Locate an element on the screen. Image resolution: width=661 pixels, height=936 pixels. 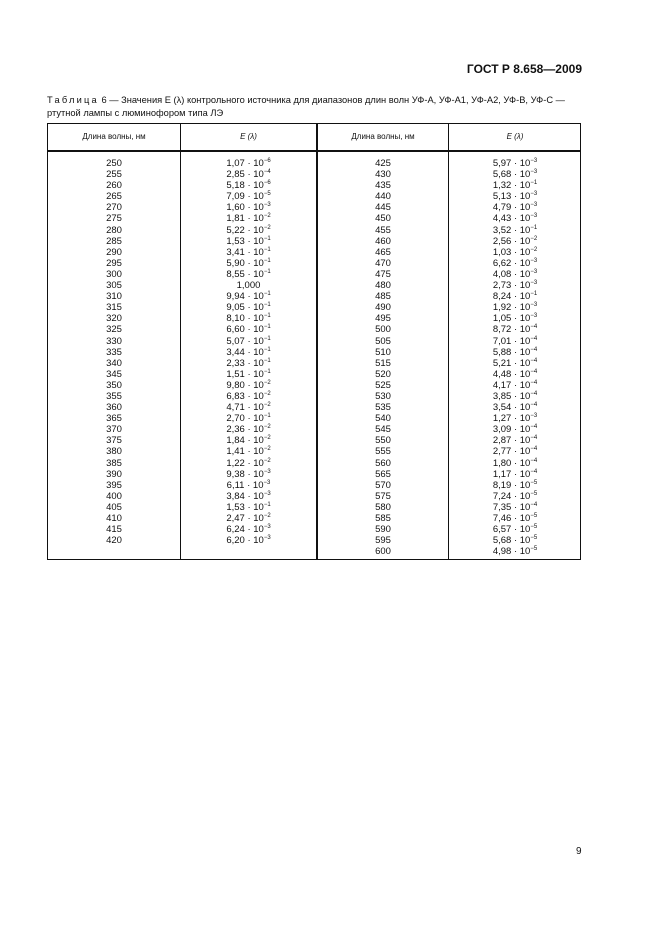
e-value-cell: 4,48 · 10−4 is located at coordinates (515, 374).